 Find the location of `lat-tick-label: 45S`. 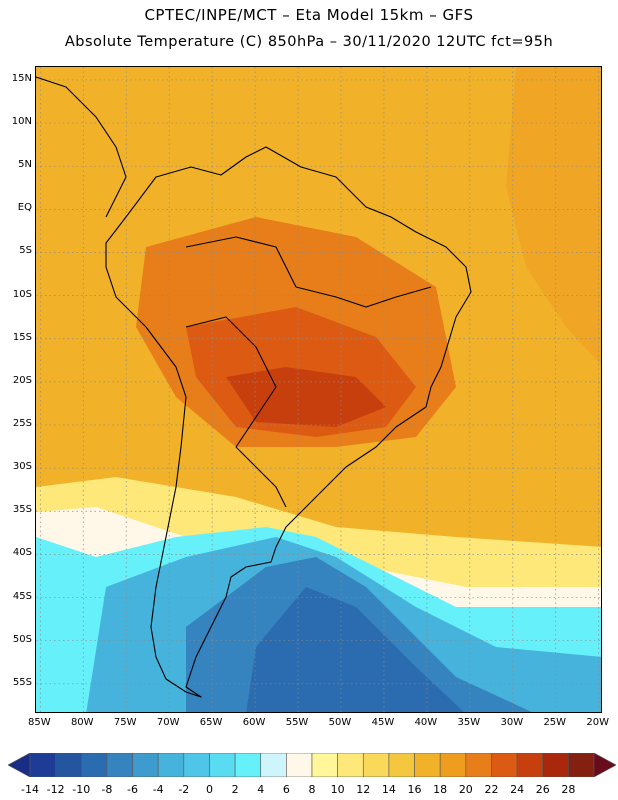

lat-tick-label: 45S is located at coordinates (22, 596).